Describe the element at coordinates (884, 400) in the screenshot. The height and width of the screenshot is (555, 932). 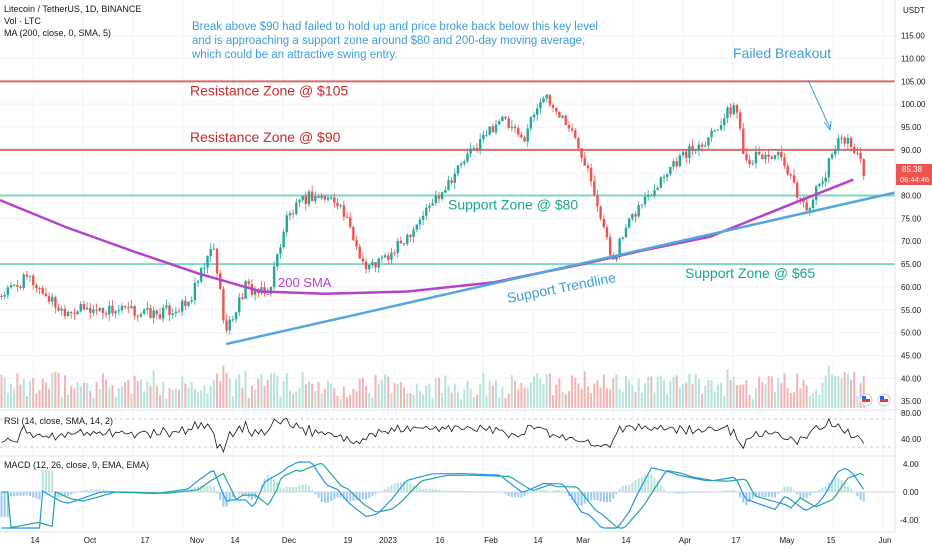
I see `event-flag-stripe` at that location.